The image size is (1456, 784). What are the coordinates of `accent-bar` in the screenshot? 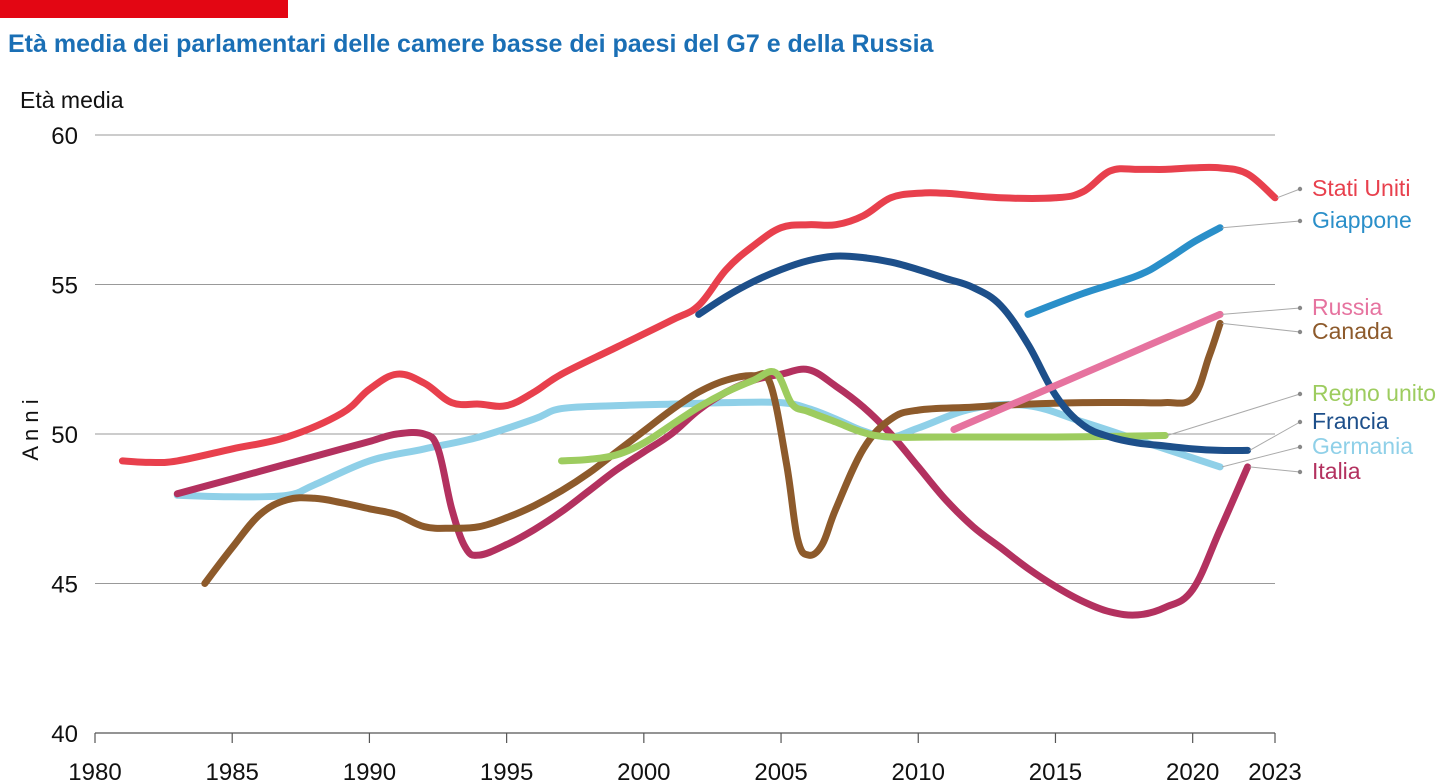 It's located at (144, 9).